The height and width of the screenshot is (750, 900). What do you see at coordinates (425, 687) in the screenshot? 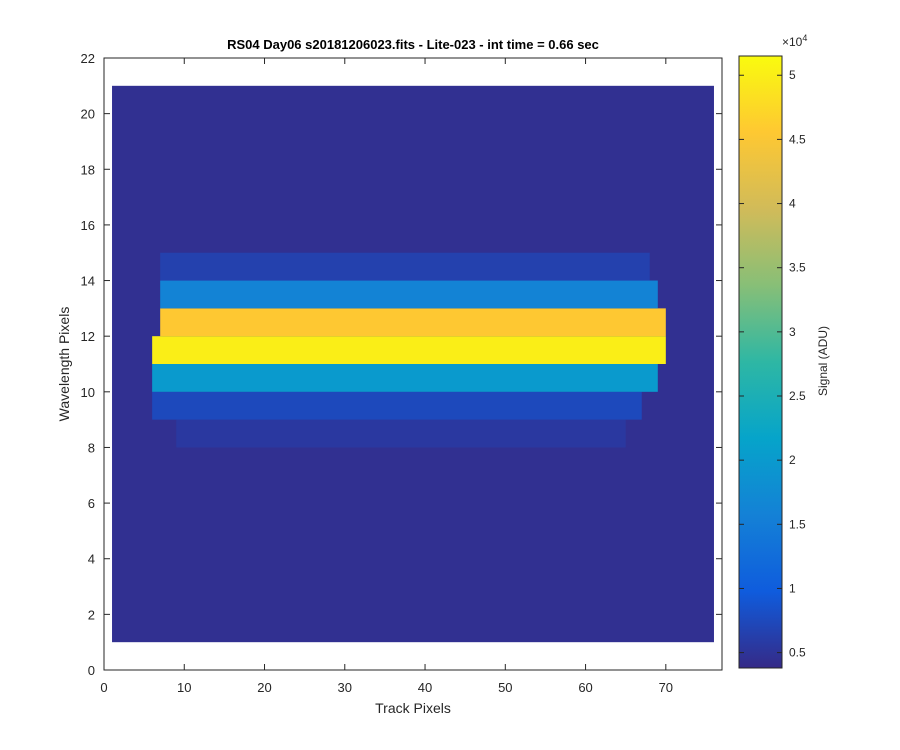
I see `x-tick-label: 40` at bounding box center [425, 687].